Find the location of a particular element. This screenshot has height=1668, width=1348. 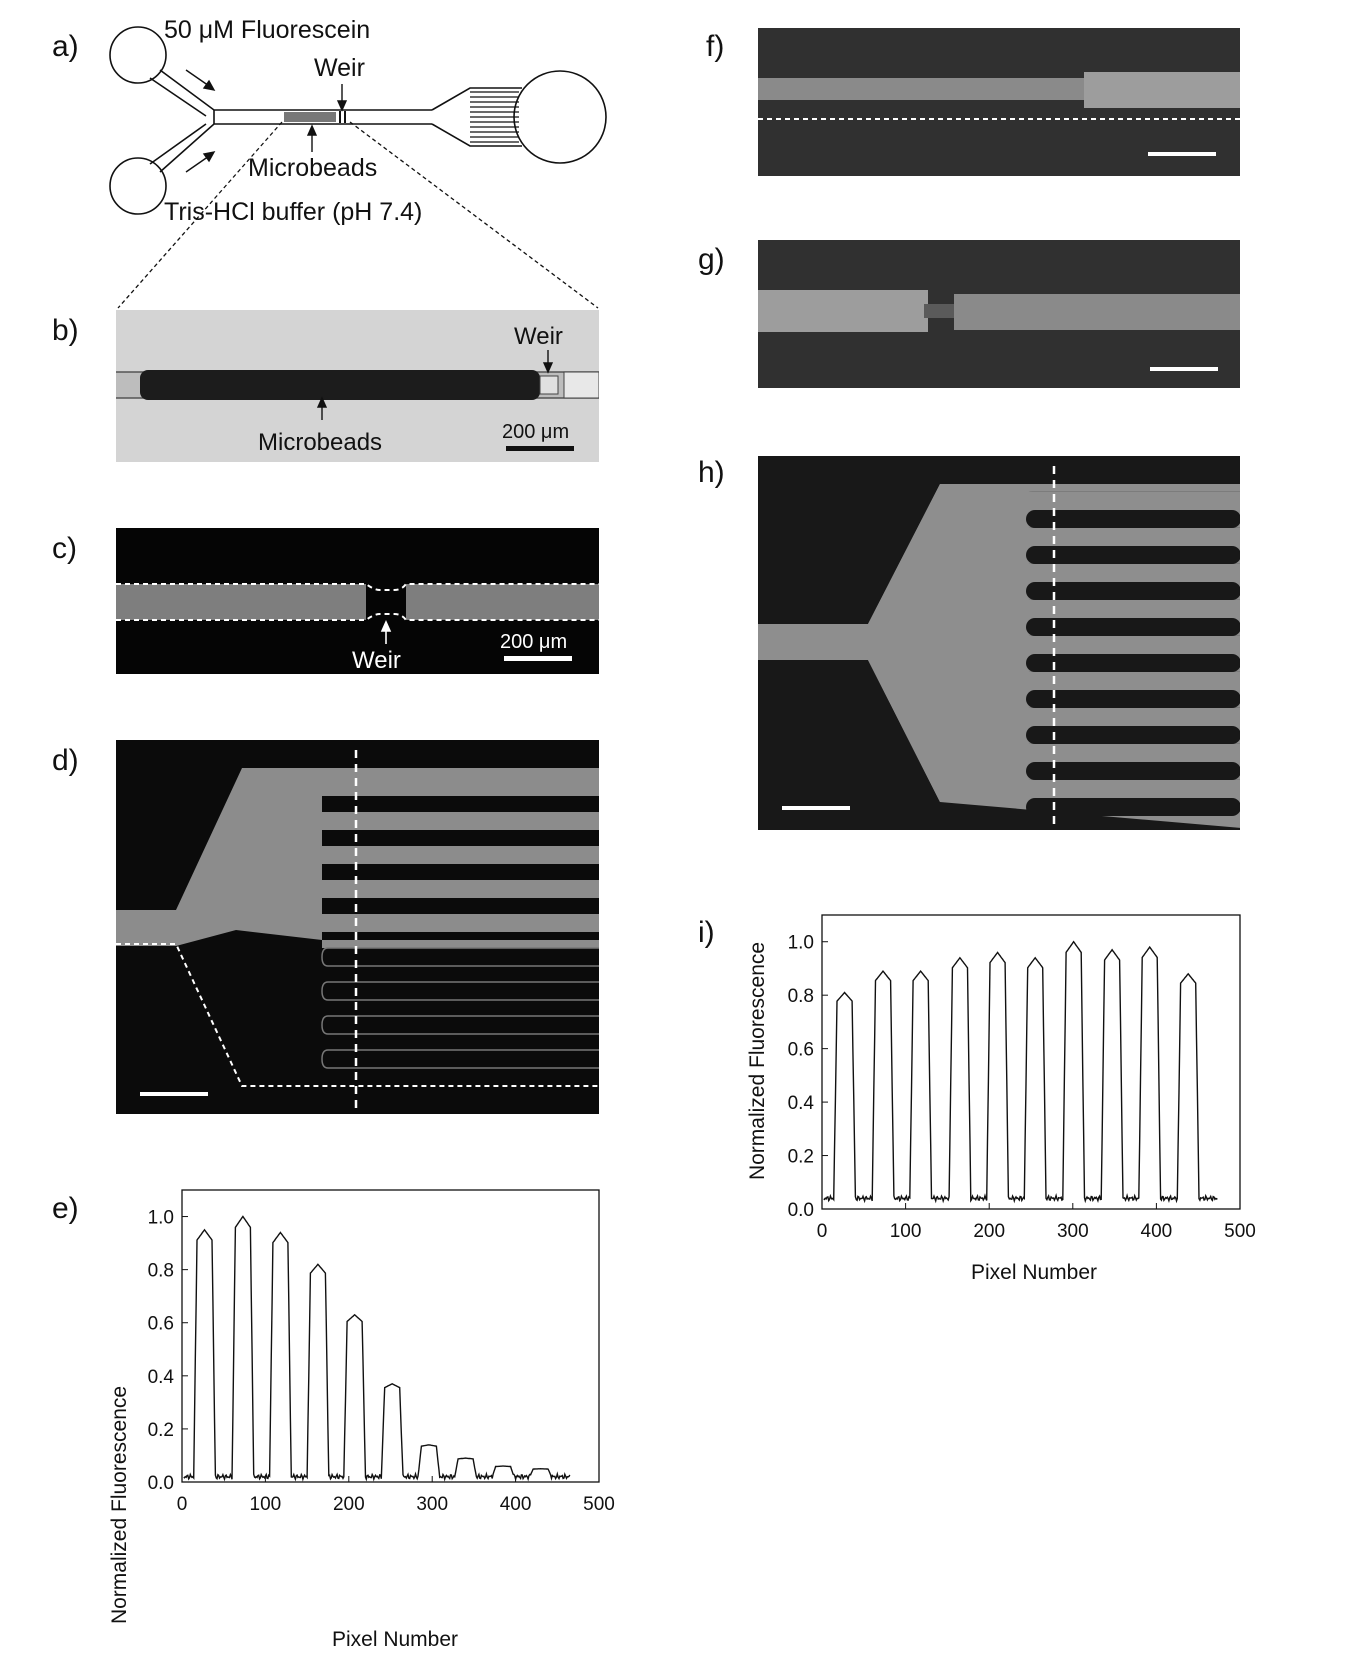

weir-label-b: Weir is located at coordinates (538, 336).